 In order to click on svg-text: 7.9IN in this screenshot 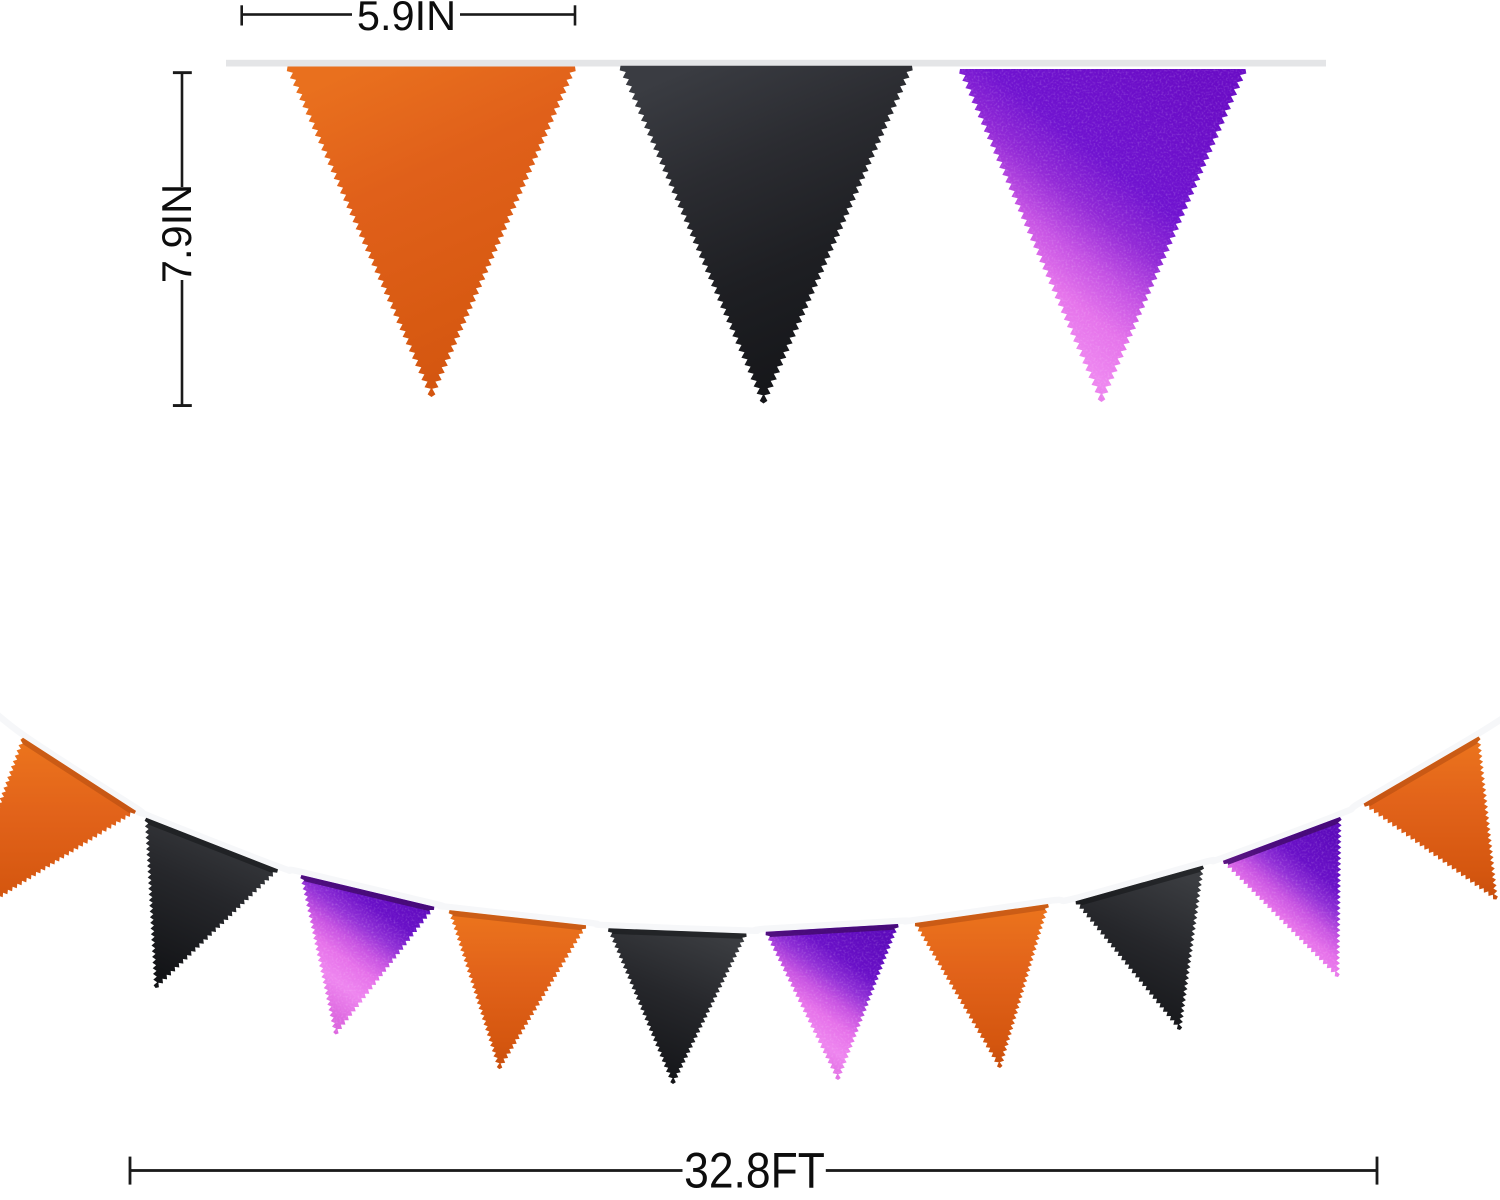, I will do `click(176, 233)`.